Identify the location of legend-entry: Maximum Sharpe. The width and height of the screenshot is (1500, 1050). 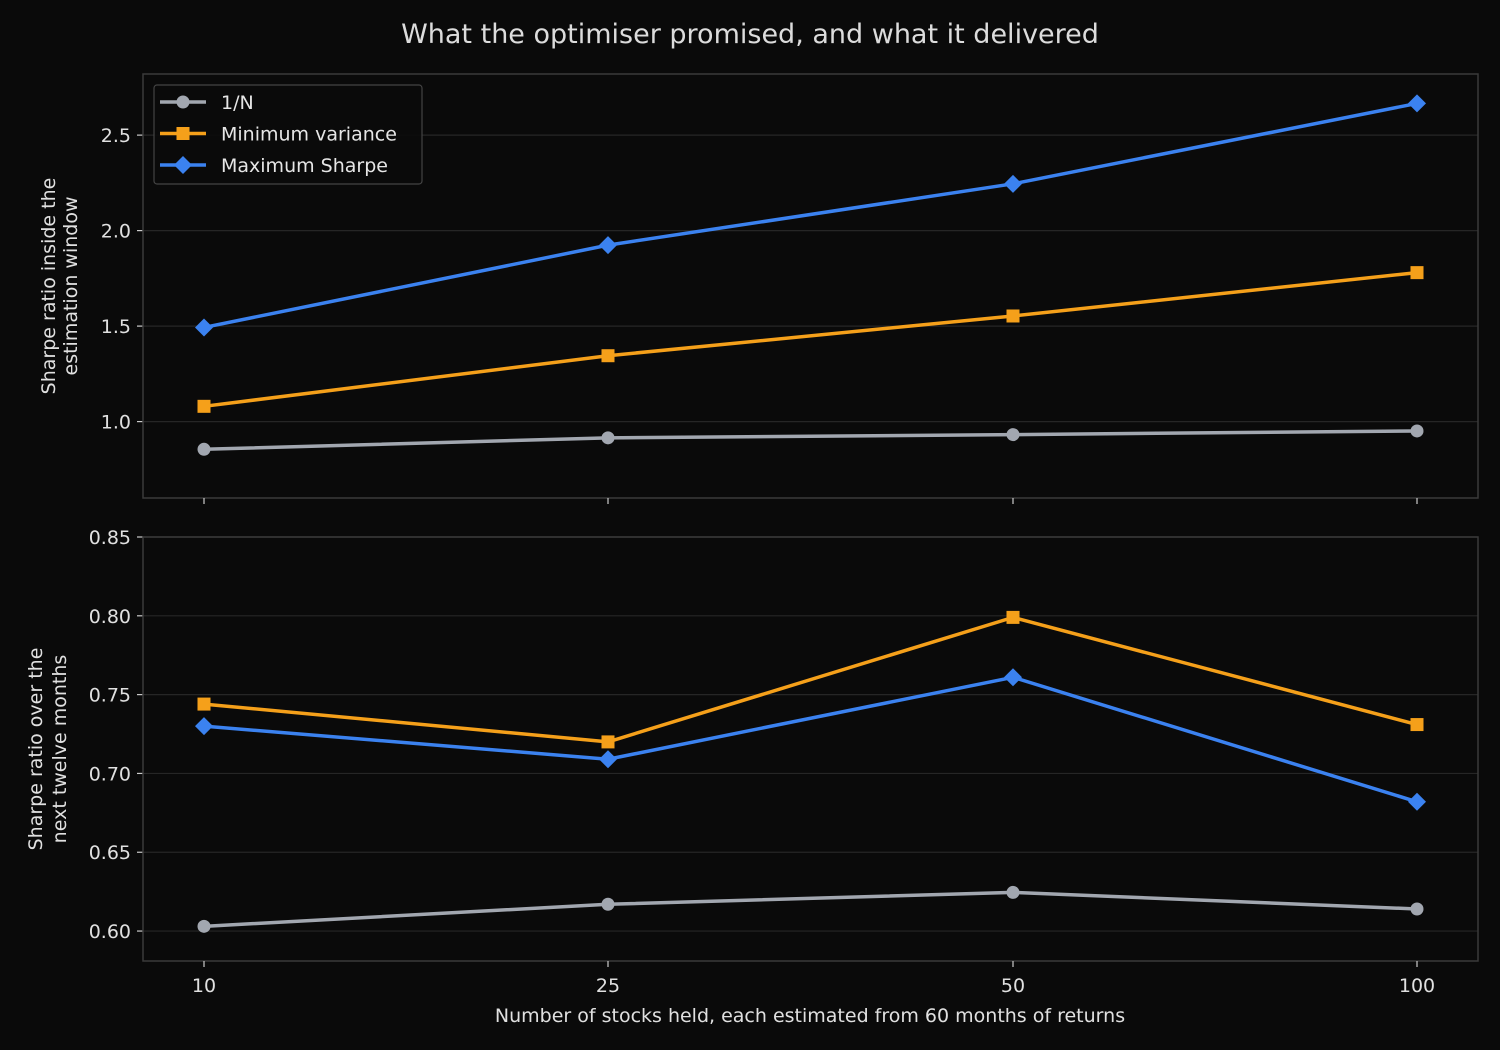
(274, 166).